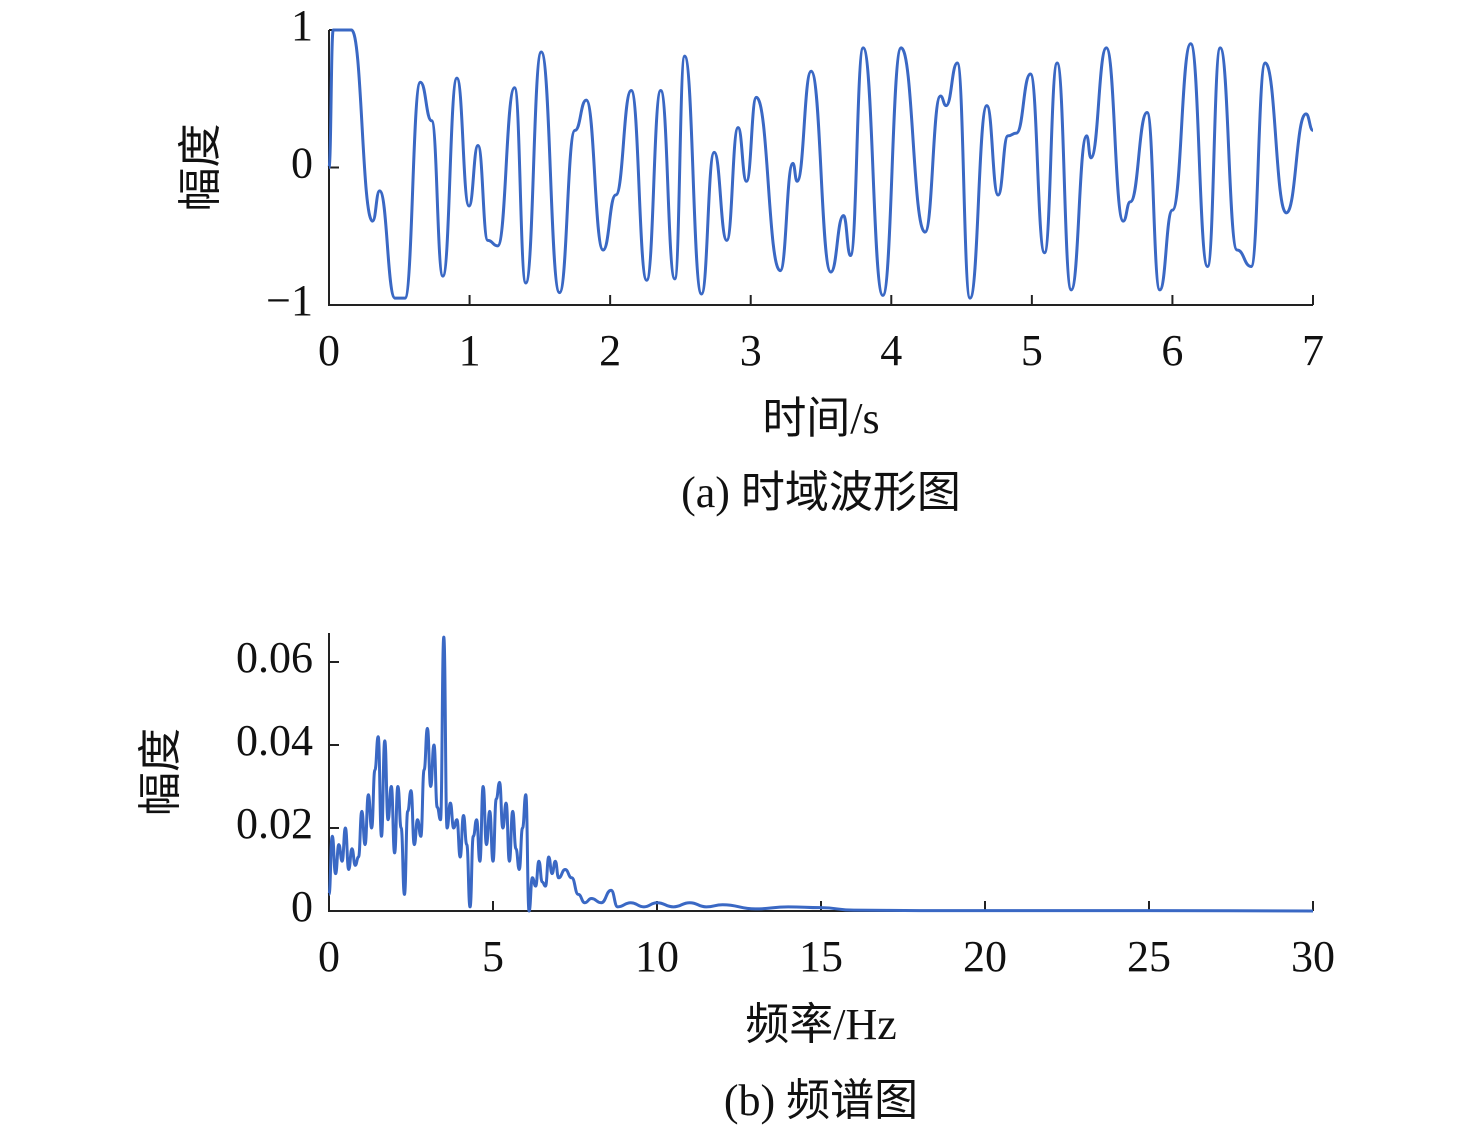 Image resolution: width=1476 pixels, height=1139 pixels. What do you see at coordinates (1313, 350) in the screenshot?
I see `x-tick-label: 7` at bounding box center [1313, 350].